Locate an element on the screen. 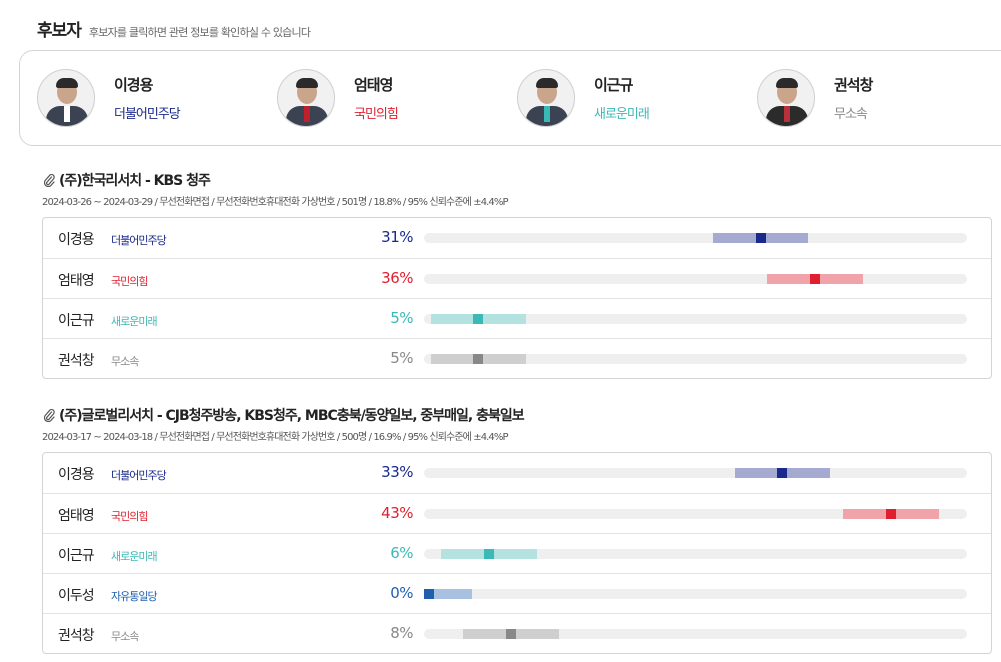 The image size is (1001, 662). row-percent: 8% is located at coordinates (401, 633).